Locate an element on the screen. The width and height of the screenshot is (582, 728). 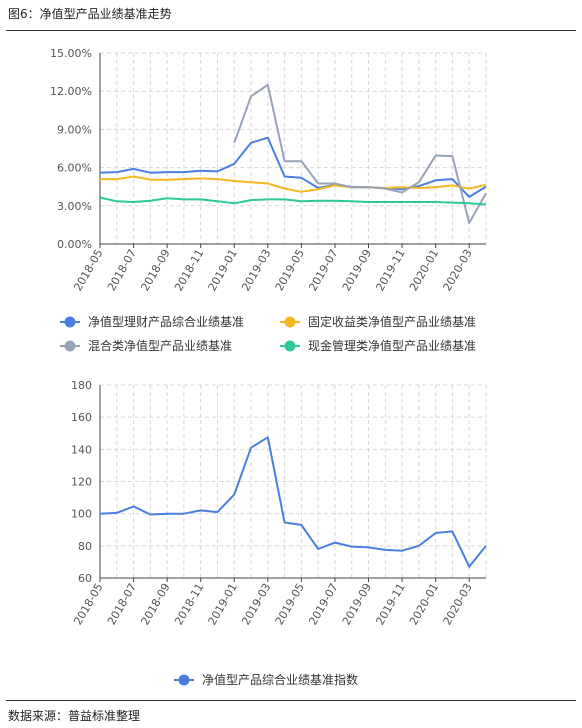
y-tick-label: 120 is located at coordinates (81, 482).